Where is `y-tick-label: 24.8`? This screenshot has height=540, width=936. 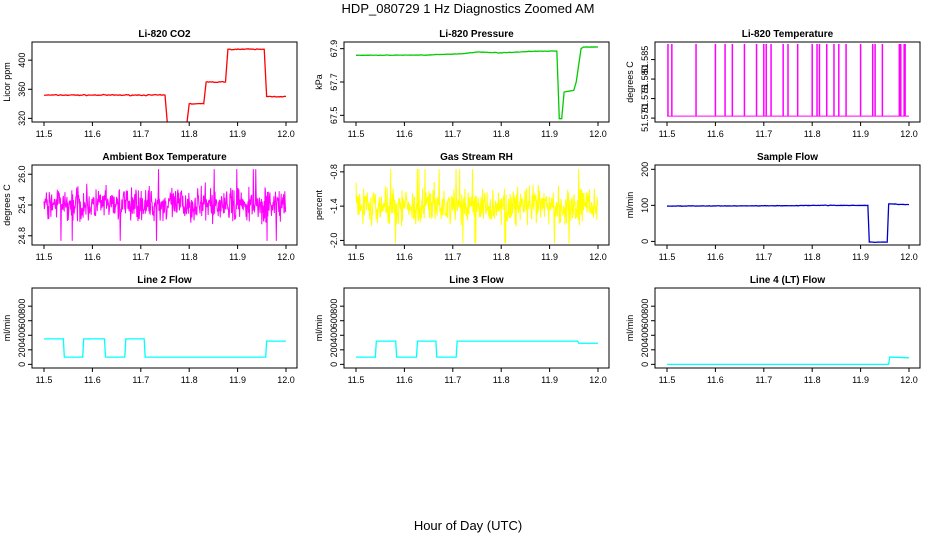
y-tick-label: 24.8 is located at coordinates (22, 236).